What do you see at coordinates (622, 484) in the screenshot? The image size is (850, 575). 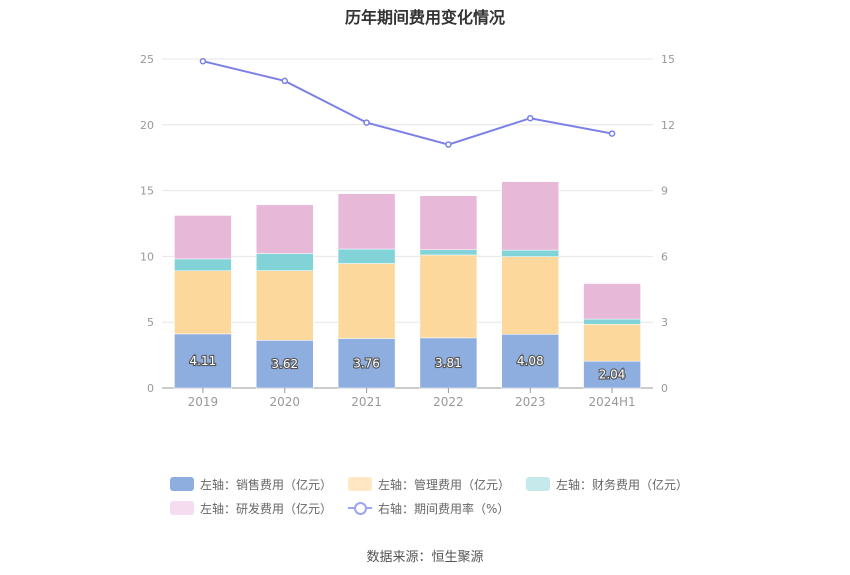 I see `legend-label-finance: 左轴：财务费用（亿元）` at bounding box center [622, 484].